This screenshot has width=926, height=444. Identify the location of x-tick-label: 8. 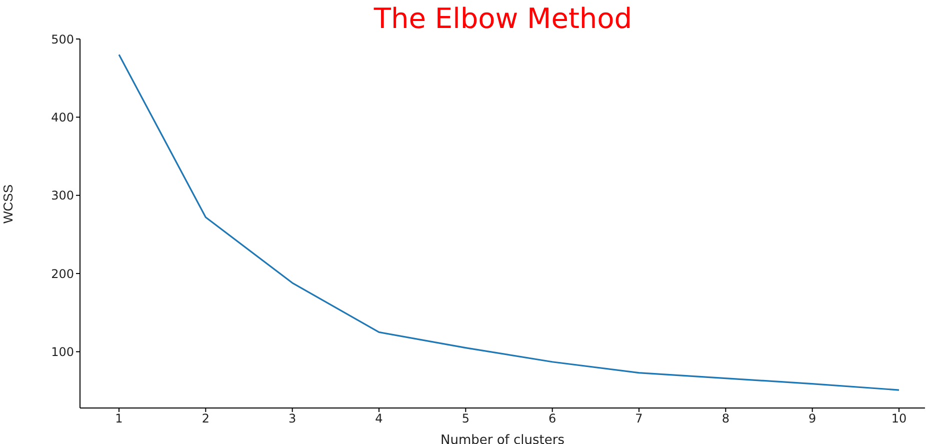
(726, 419).